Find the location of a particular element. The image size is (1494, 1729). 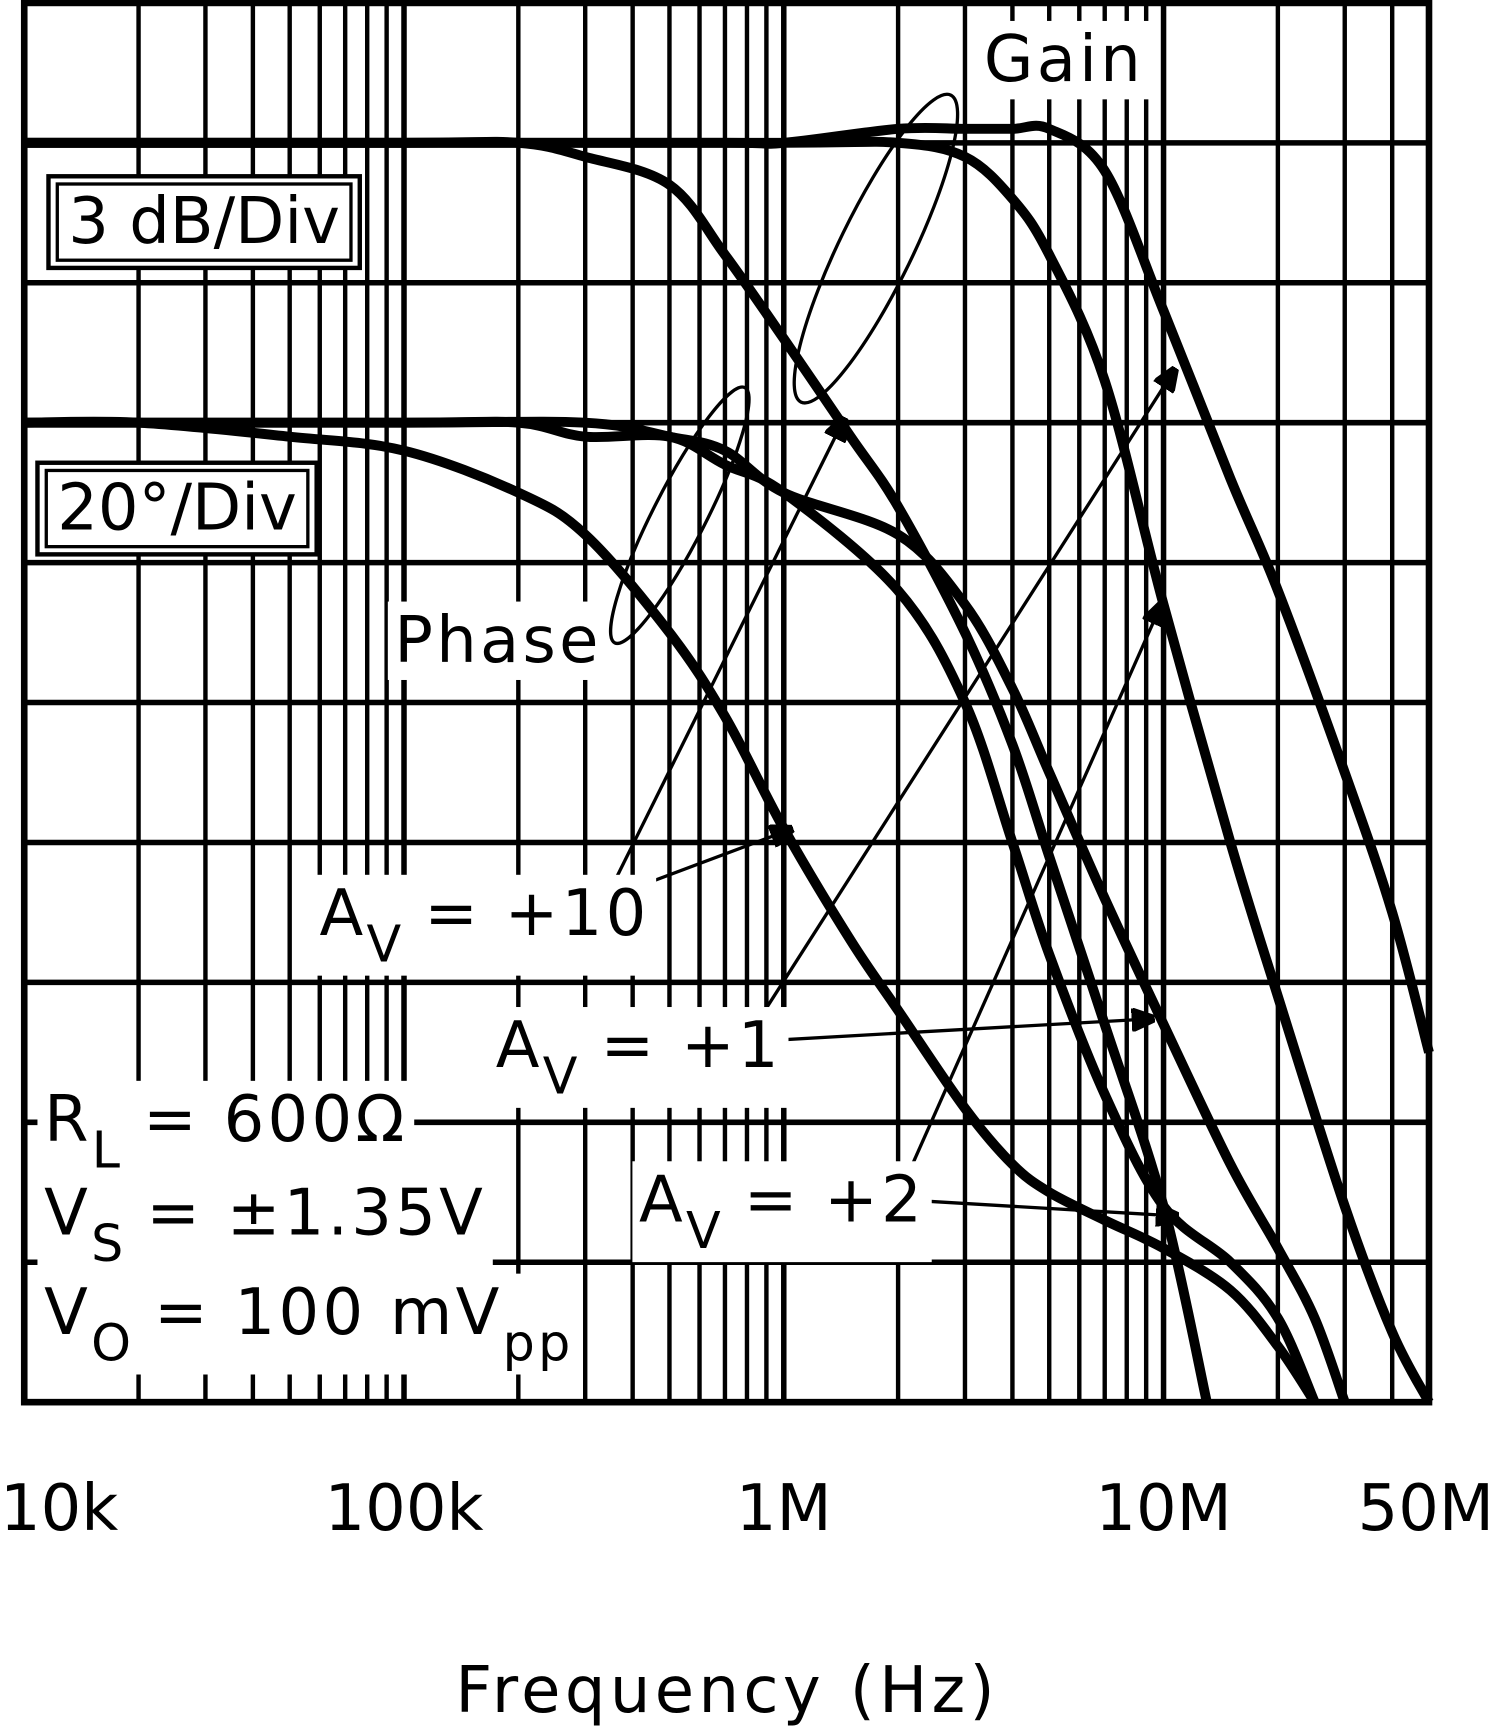

annotation-text: AV = +2 is located at coordinates (782, 1211).